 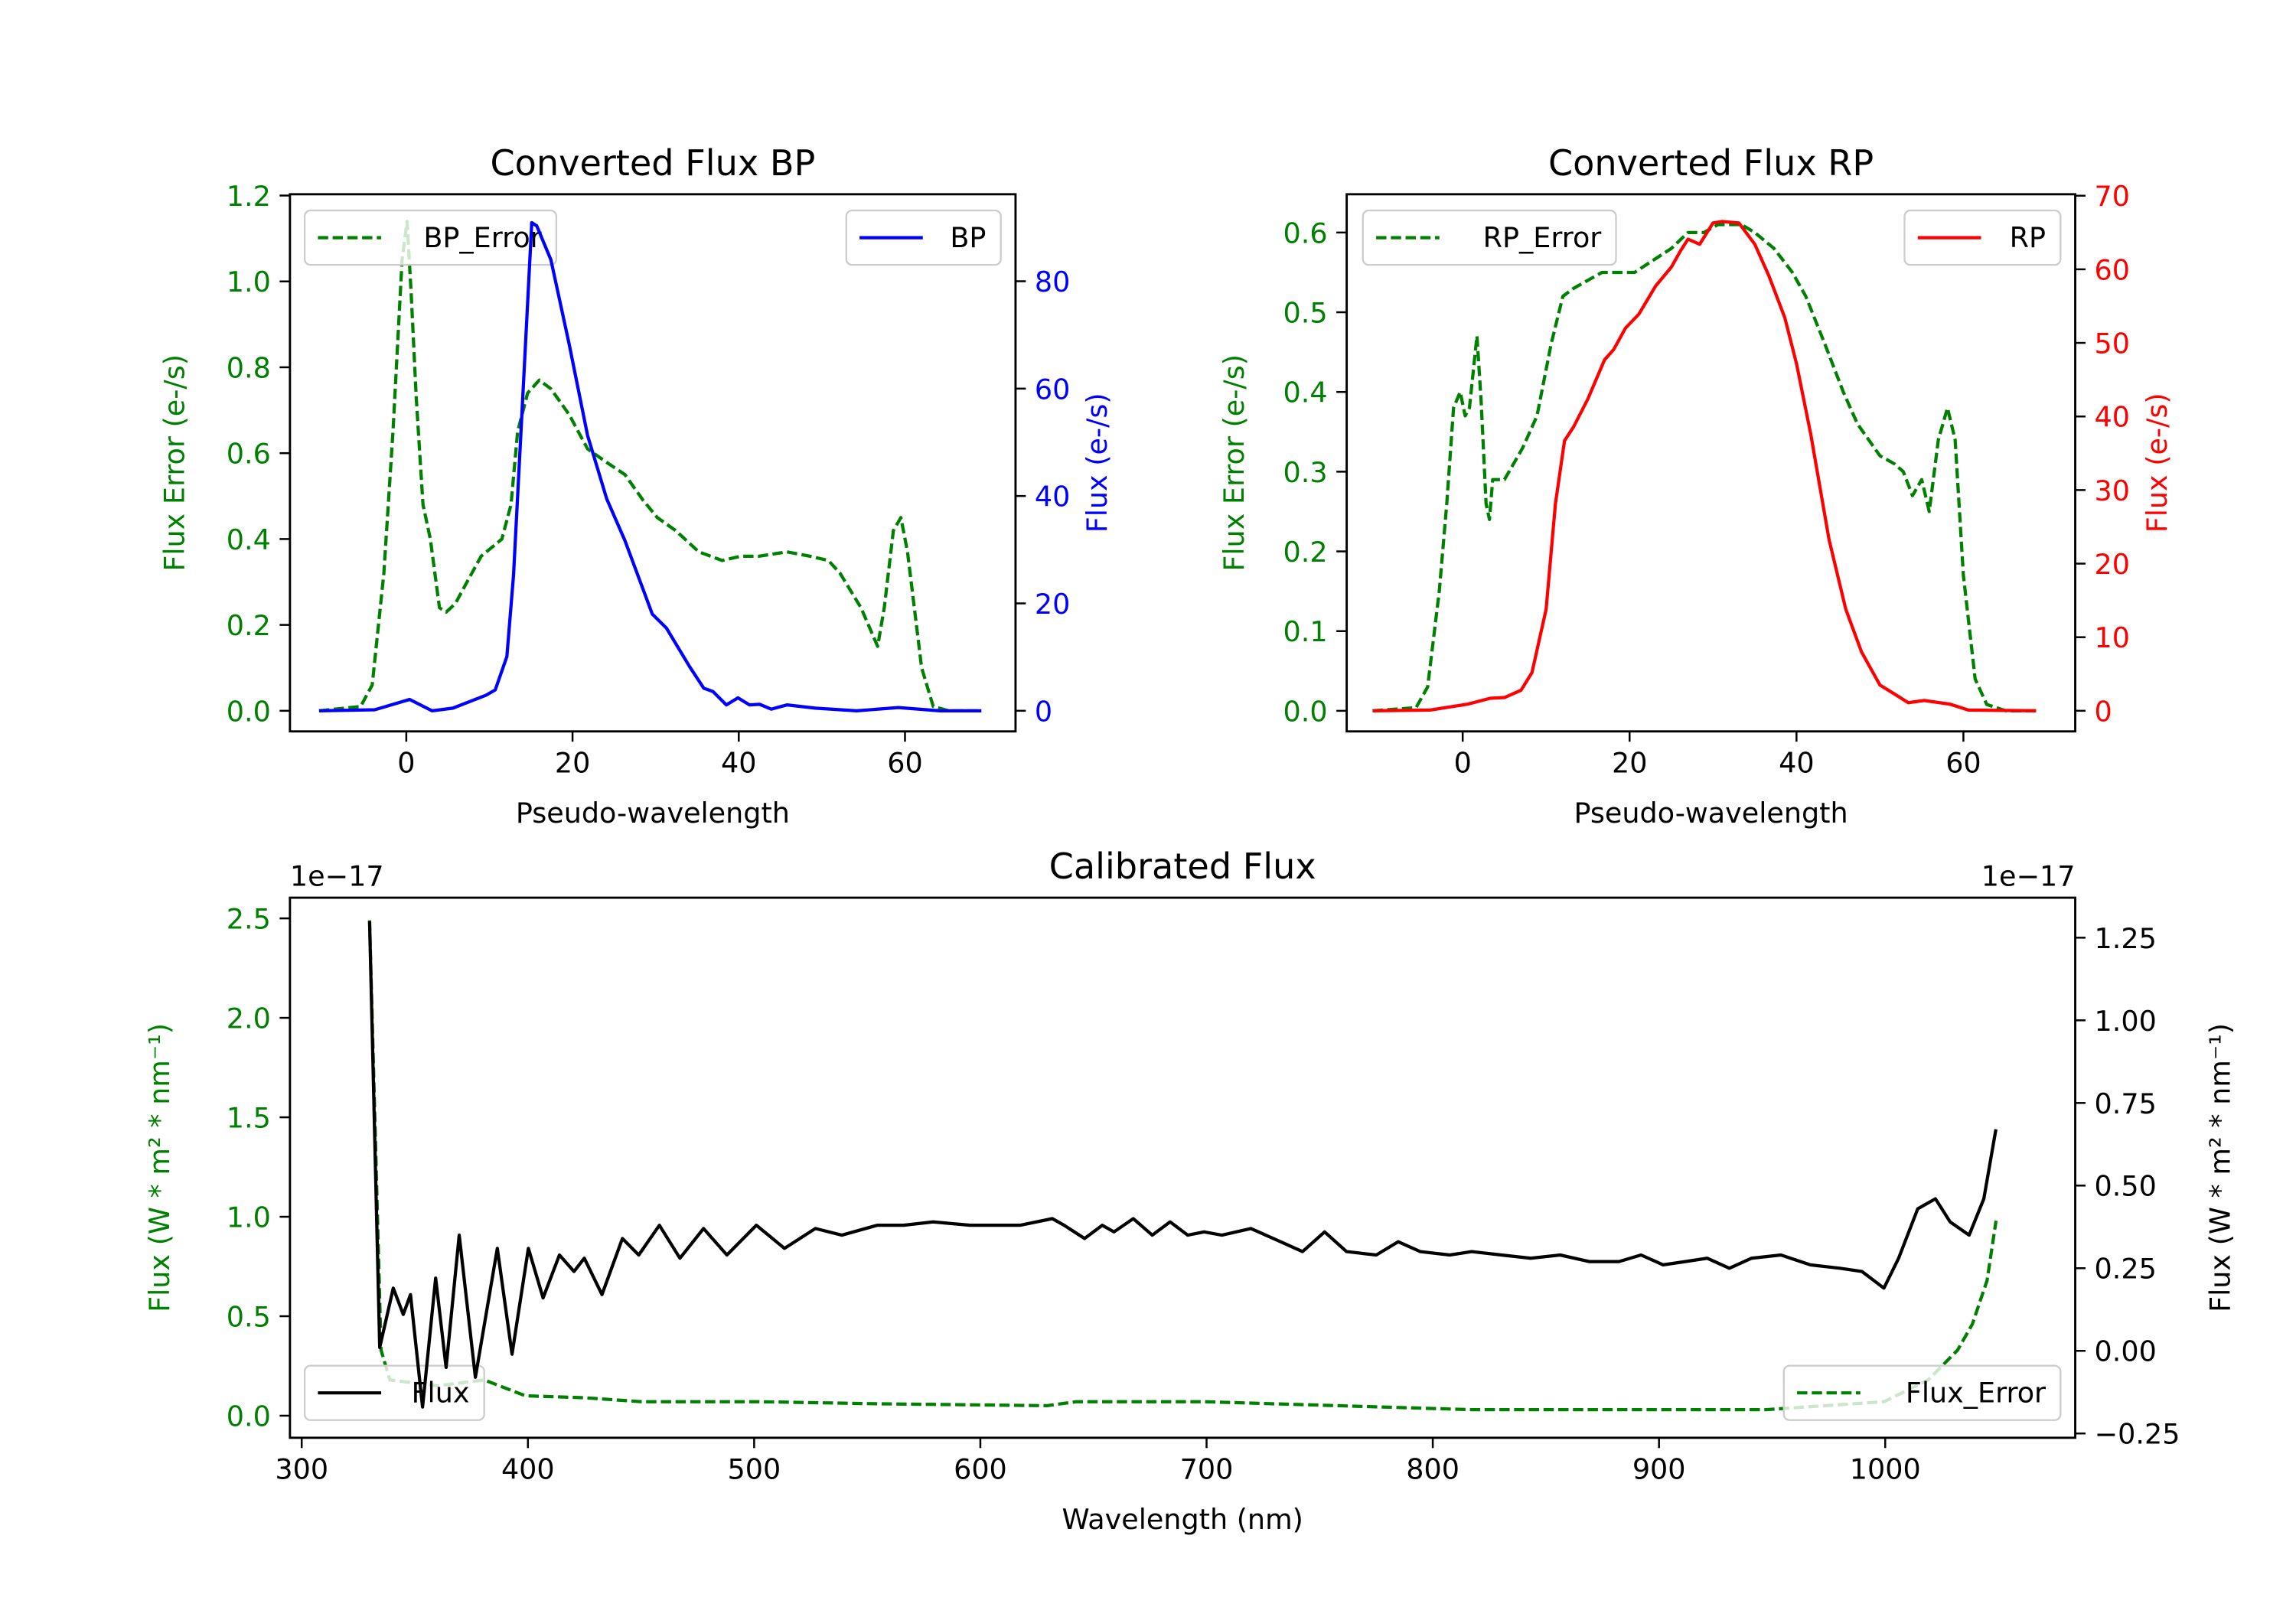 I want to click on y-tick-label-left: 2.5, so click(x=249, y=920).